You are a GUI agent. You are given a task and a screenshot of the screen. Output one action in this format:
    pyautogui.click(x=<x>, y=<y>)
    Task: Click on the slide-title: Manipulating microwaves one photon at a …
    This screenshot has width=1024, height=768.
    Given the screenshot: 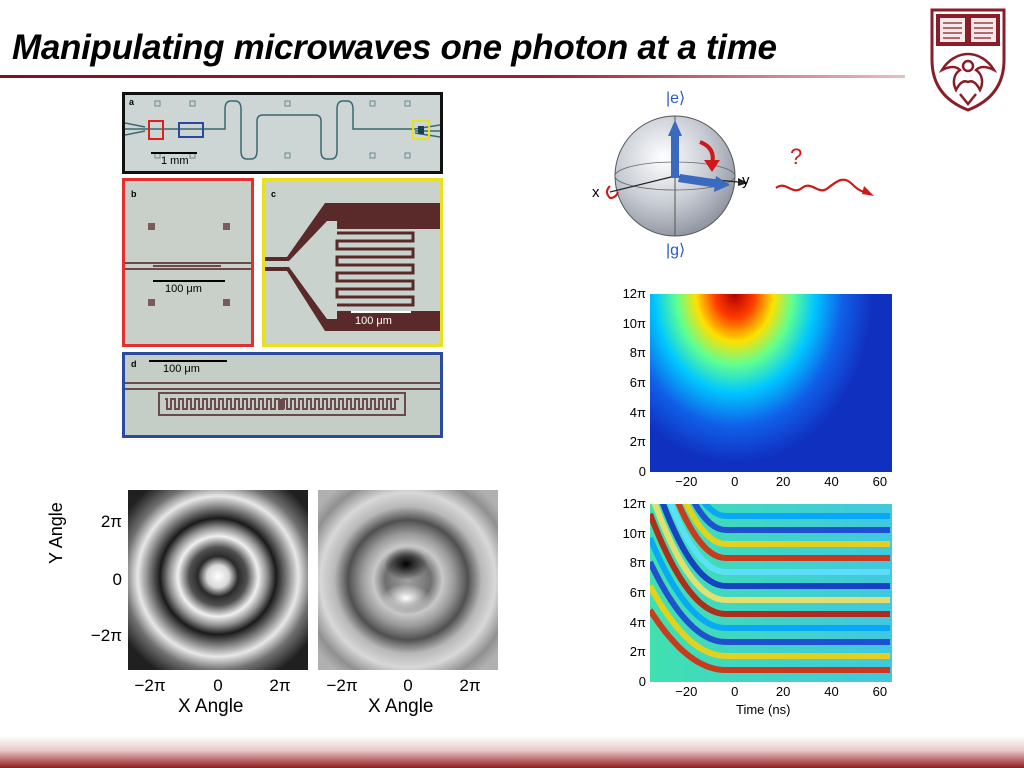 What is the action you would take?
    pyautogui.click(x=394, y=47)
    